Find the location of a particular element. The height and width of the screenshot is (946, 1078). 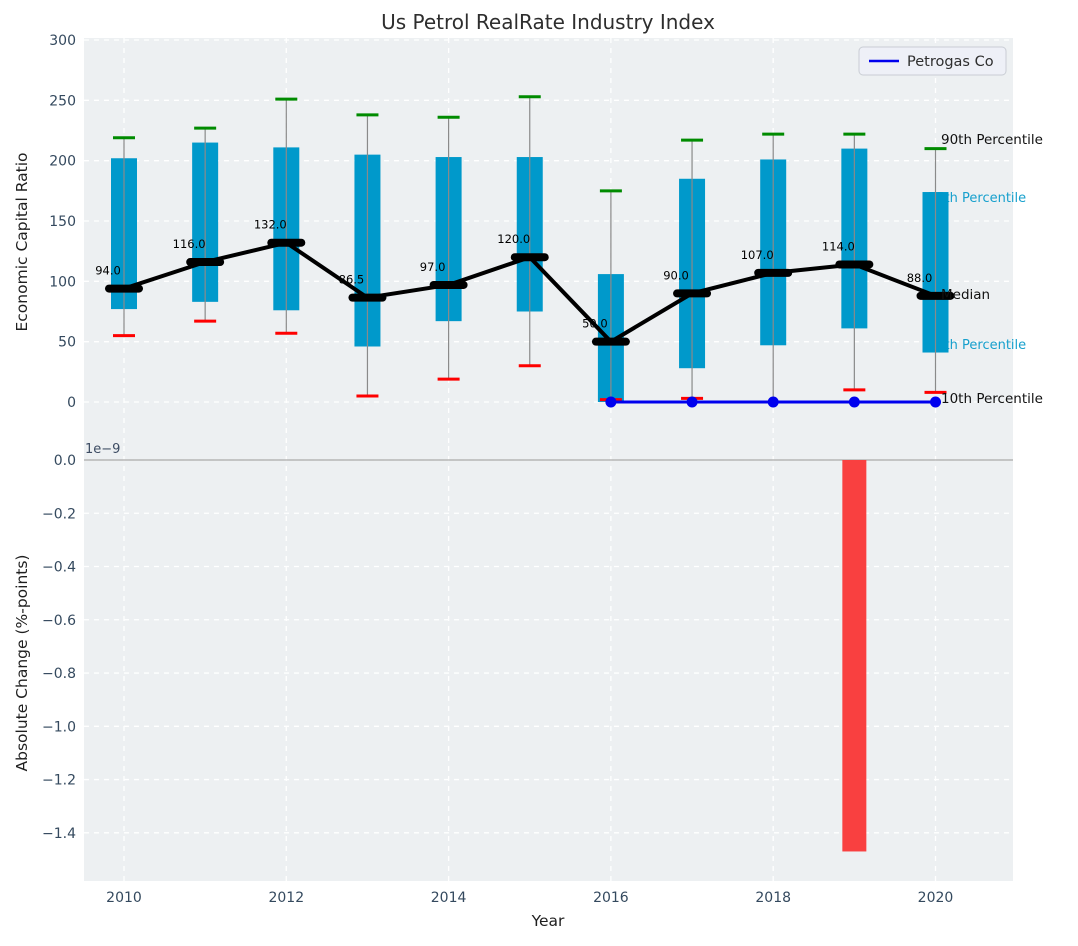

x-tick-label: 2014 is located at coordinates (449, 898).